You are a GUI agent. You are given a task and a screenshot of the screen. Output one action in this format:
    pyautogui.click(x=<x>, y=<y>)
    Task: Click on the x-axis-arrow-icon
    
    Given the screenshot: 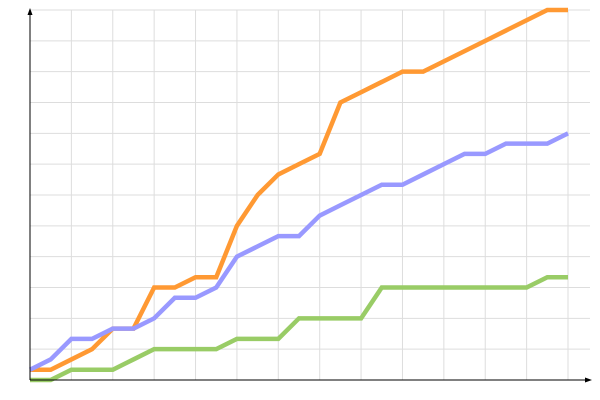 What is the action you would take?
    pyautogui.click(x=588, y=380)
    